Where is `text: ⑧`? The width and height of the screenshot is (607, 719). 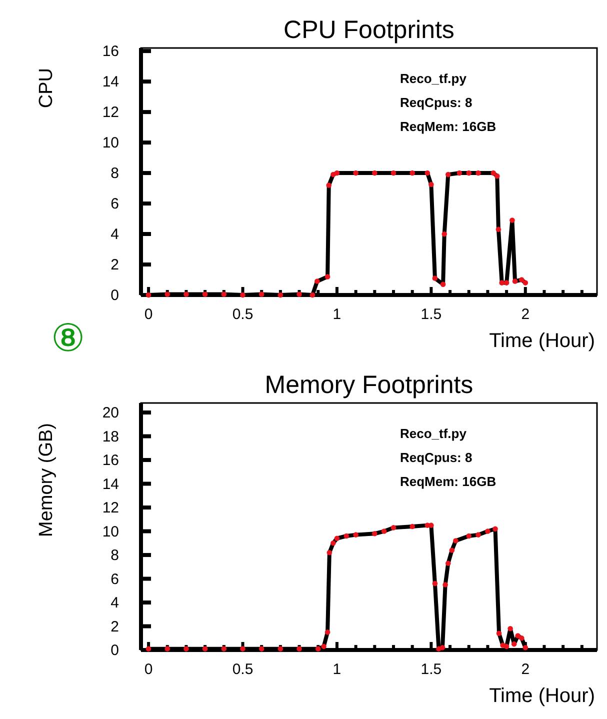
text: ⑧ is located at coordinates (68, 338).